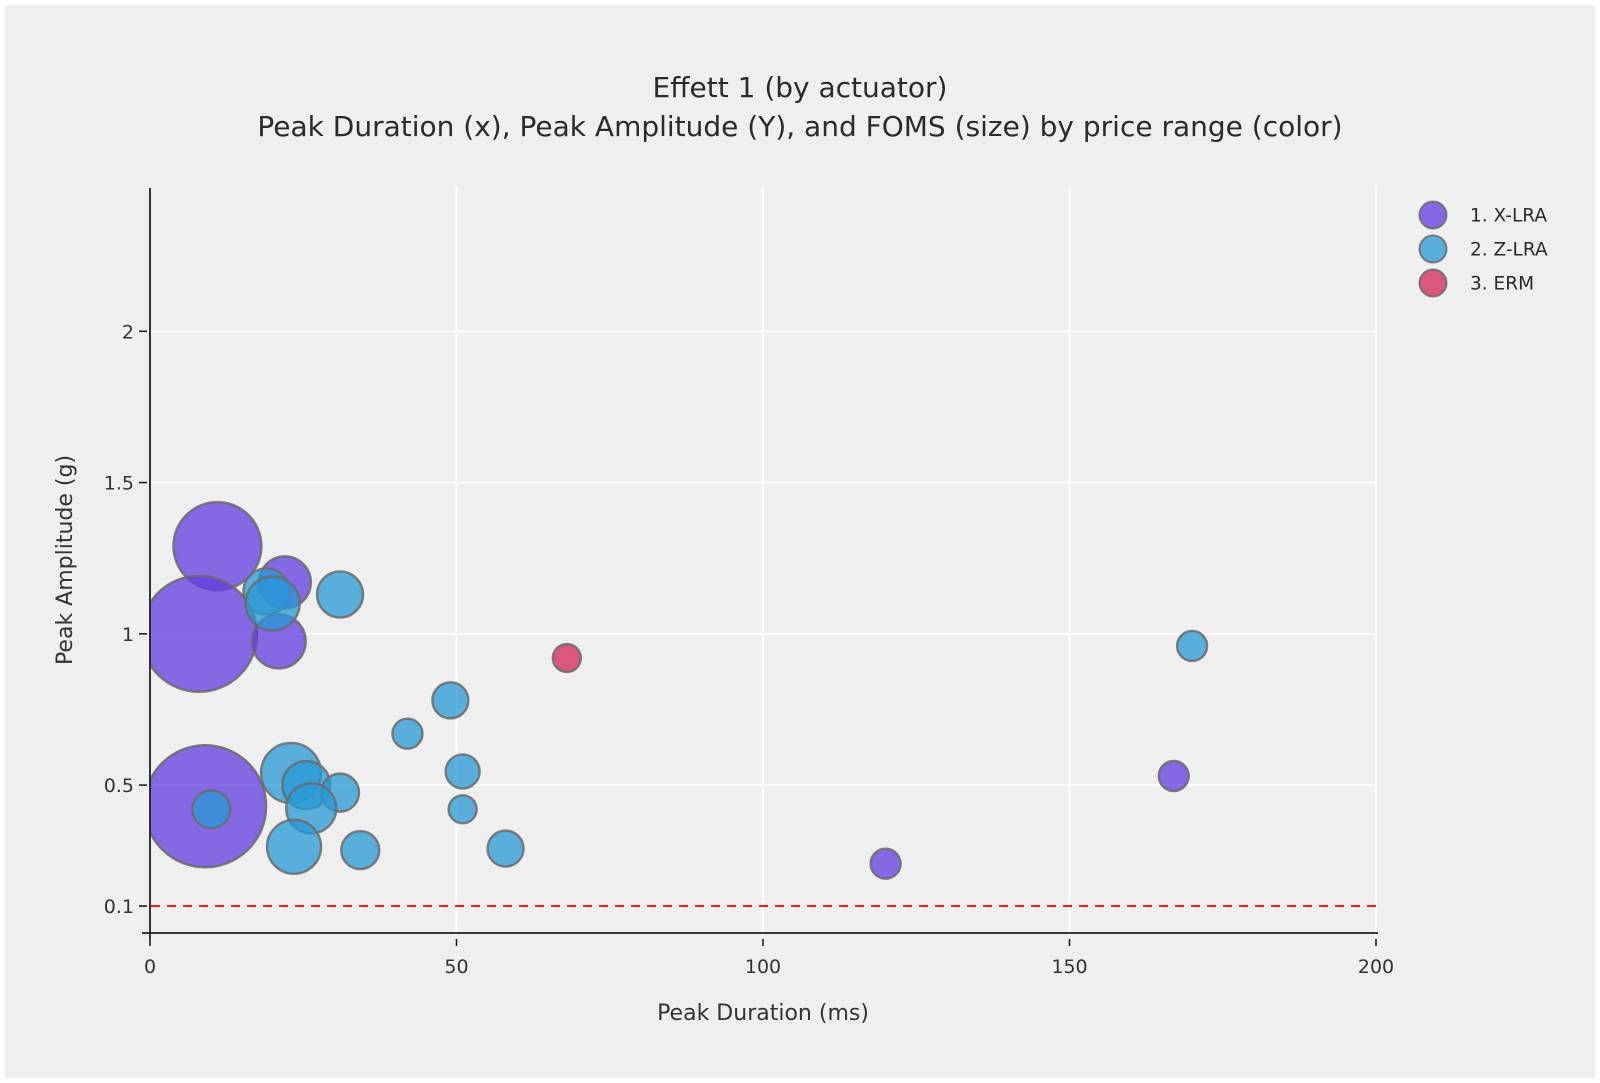 This screenshot has width=1600, height=1083. Describe the element at coordinates (1069, 967) in the screenshot. I see `x-tick-label-150: 150` at that location.